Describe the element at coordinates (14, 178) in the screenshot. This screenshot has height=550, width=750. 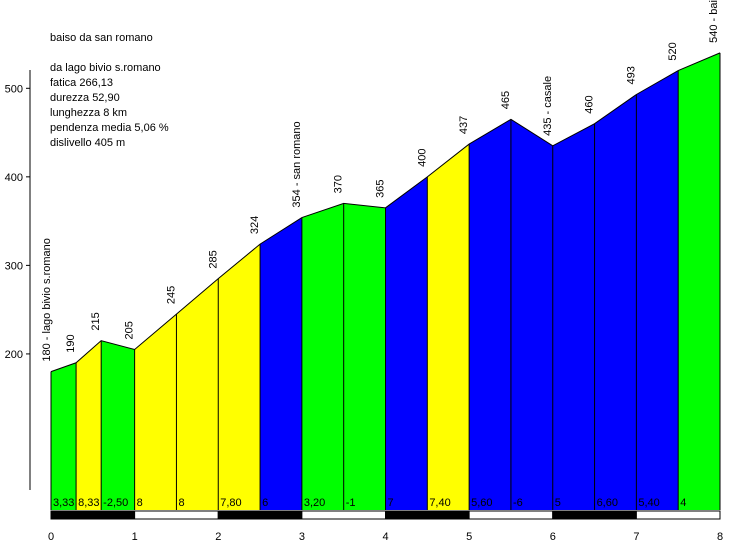
I see `y-tick-label: 400` at that location.